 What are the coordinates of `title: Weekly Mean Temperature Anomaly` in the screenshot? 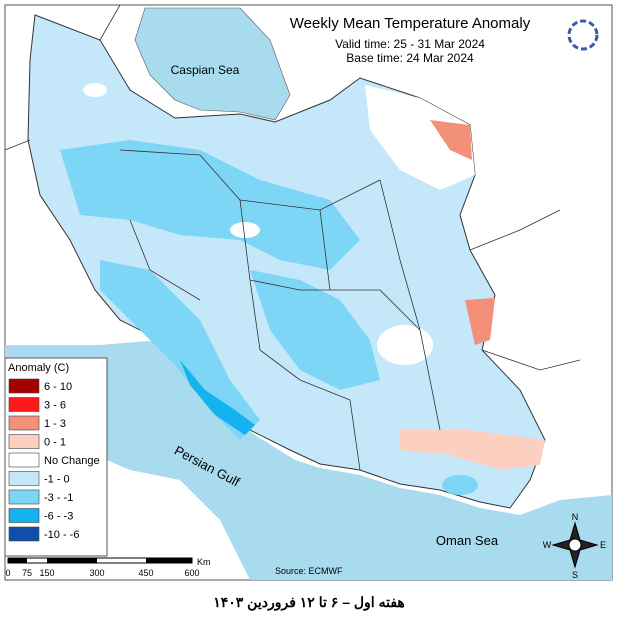 It's located at (410, 23).